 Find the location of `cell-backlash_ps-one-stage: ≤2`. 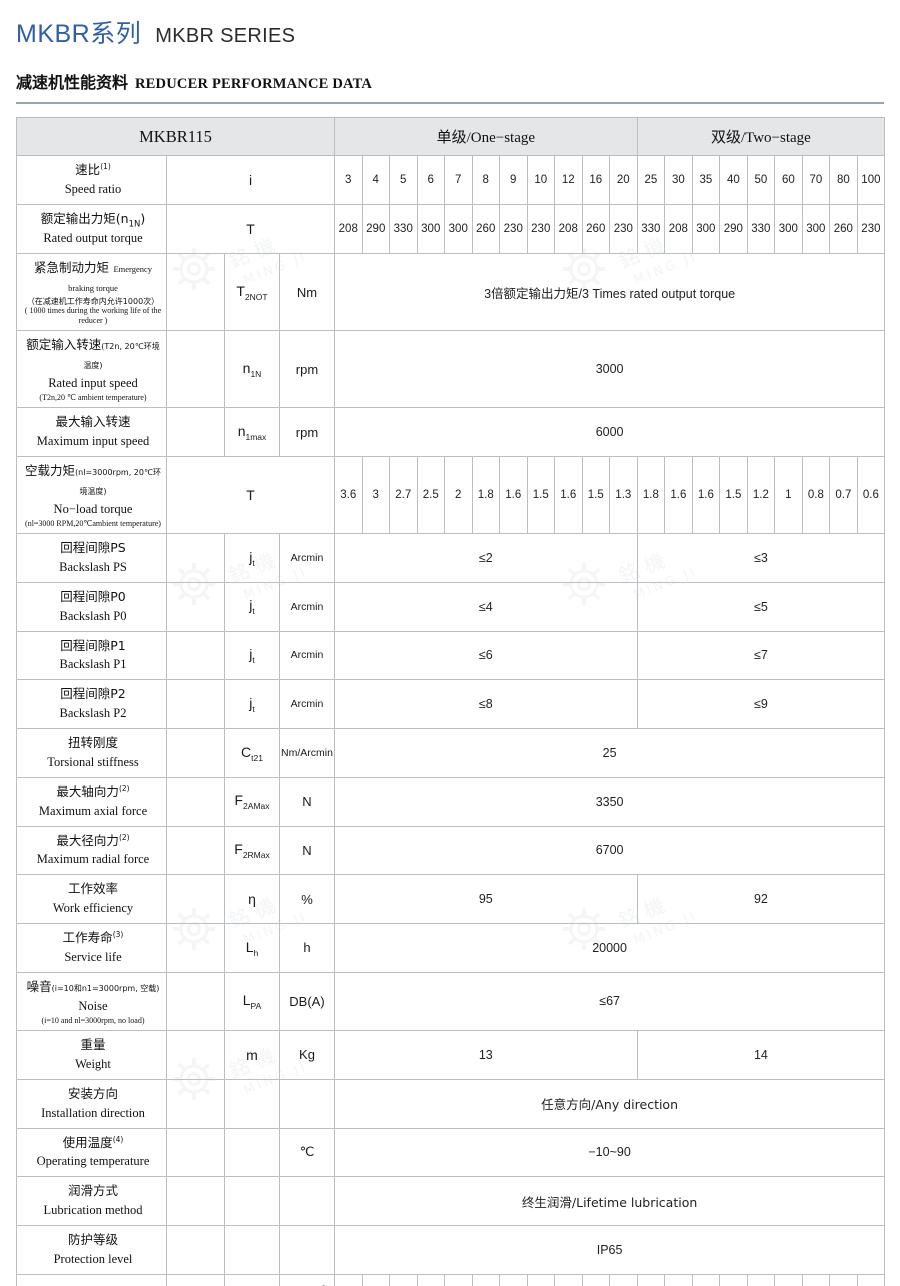

cell-backlash_ps-one-stage: ≤2 is located at coordinates (486, 558).